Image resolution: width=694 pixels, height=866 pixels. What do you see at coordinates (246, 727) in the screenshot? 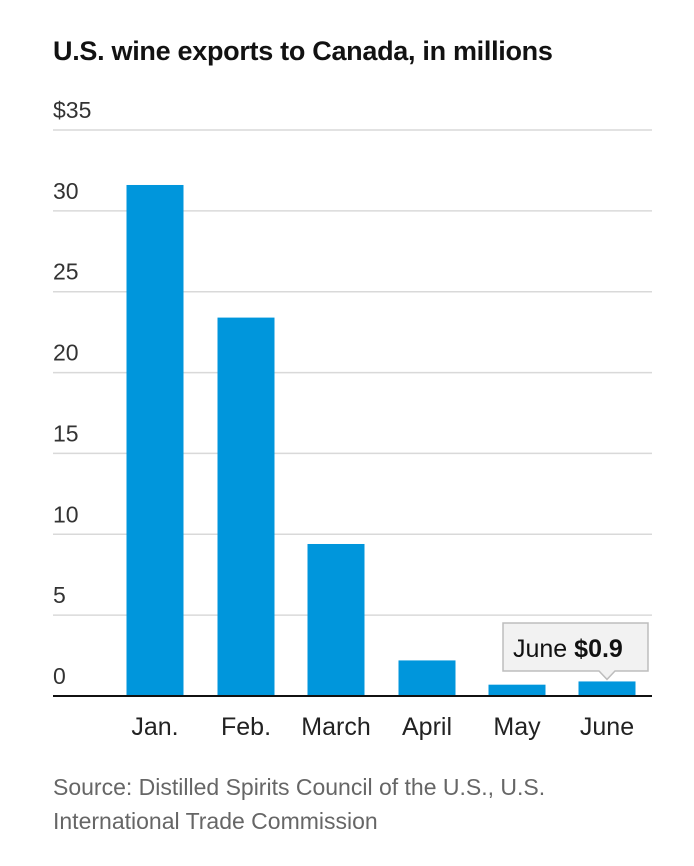
I see `x-tick-label: Feb.` at bounding box center [246, 727].